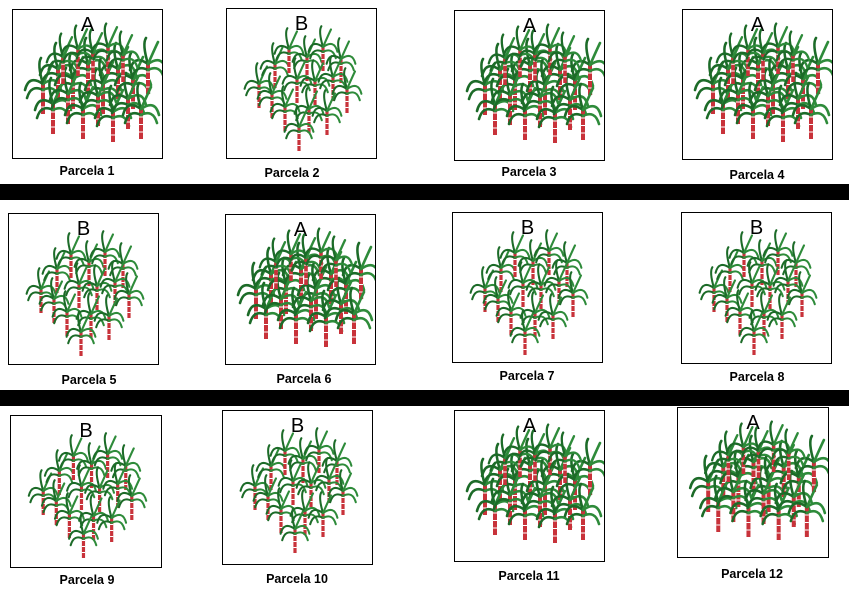 The image size is (849, 589). I want to click on plot-box-7: B, so click(527, 287).